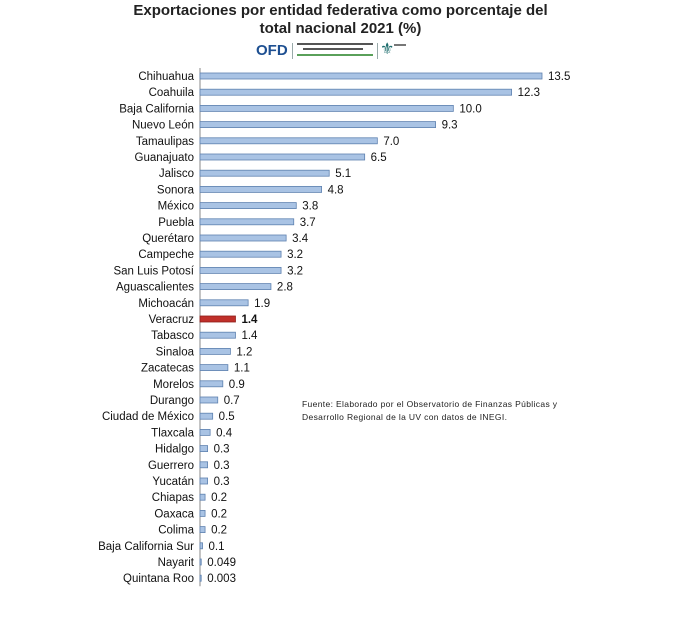  Describe the element at coordinates (172, 433) in the screenshot. I see `category-label: Tlaxcala` at that location.